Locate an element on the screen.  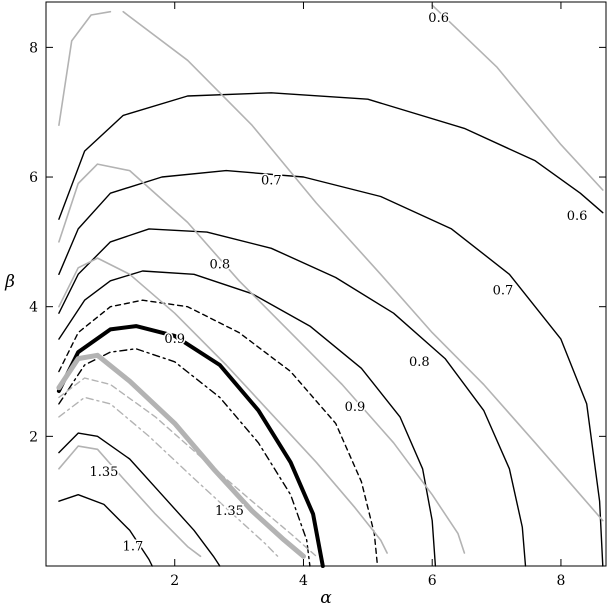
y-tick-label: 4 is located at coordinates (33, 308).